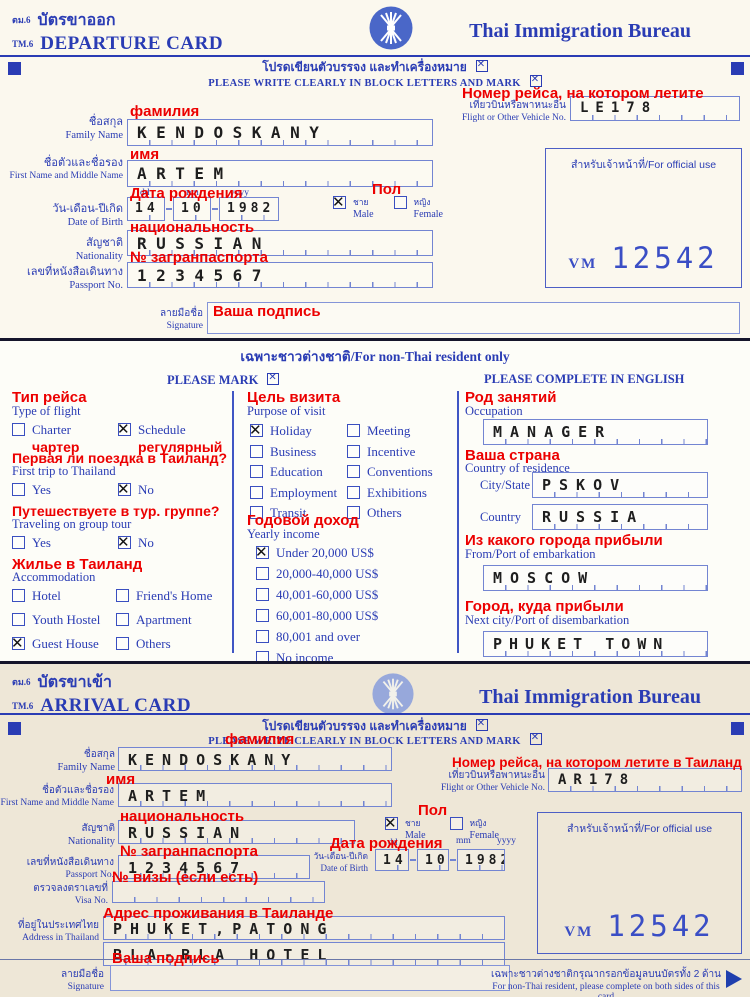  Describe the element at coordinates (304, 954) in the screenshot. I see `address-line2-field: BLA-BLA HOTEL` at that location.